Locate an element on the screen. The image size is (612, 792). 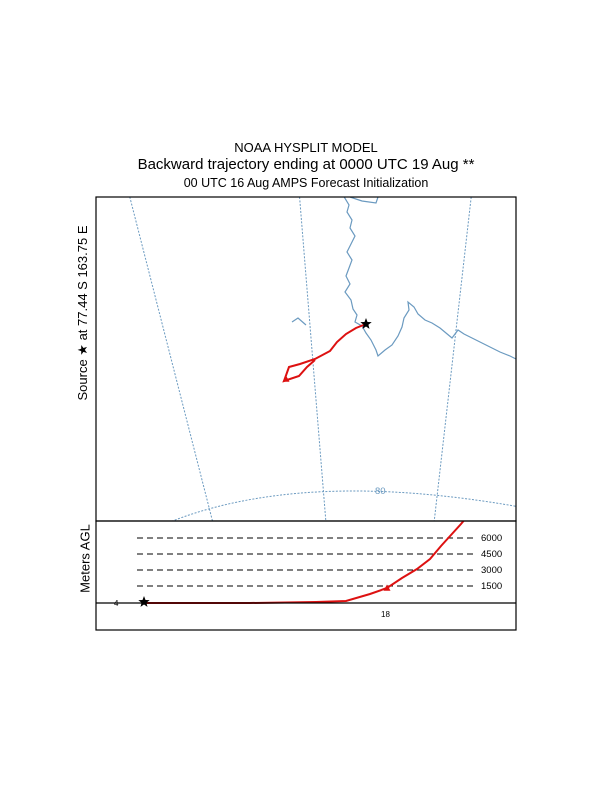
height-profile-panel: 6000 4500 3000 1500 4 18 is located at coordinates (306, 575).